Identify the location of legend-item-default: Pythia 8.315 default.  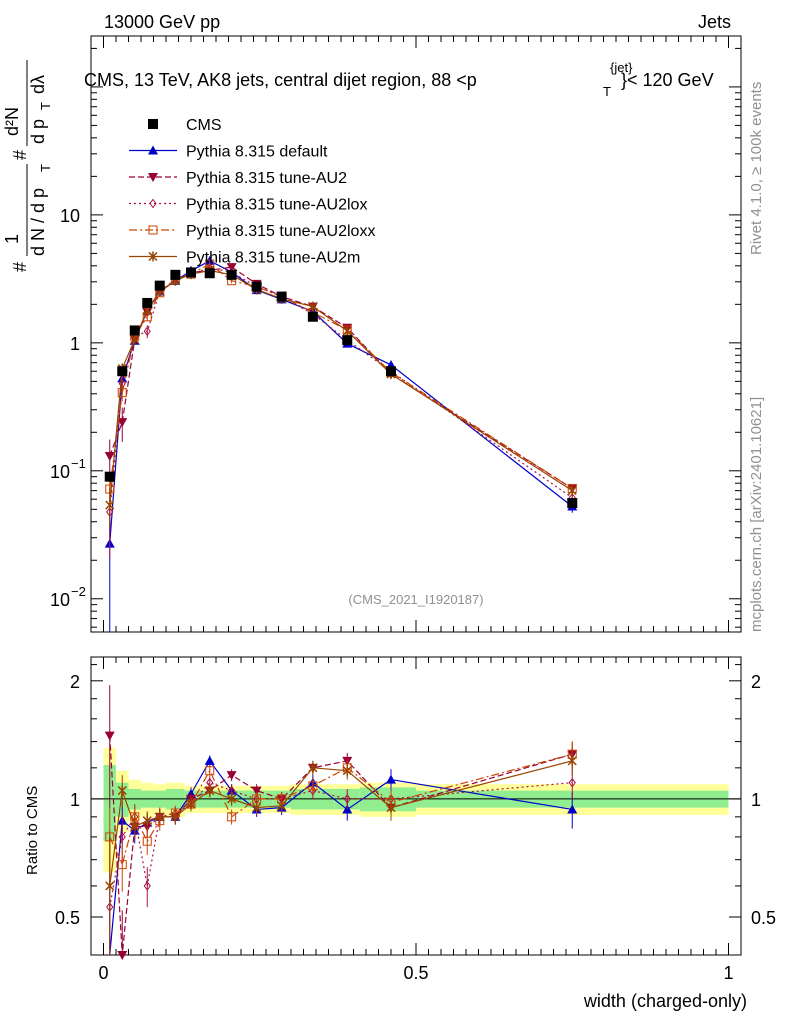
(228, 152).